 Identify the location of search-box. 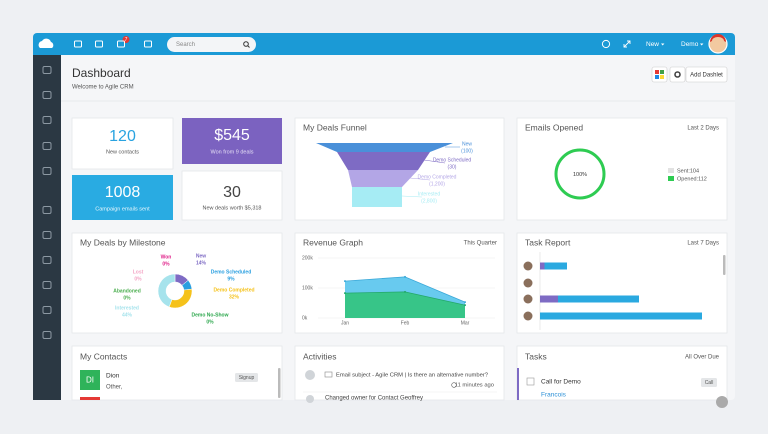
(211, 44).